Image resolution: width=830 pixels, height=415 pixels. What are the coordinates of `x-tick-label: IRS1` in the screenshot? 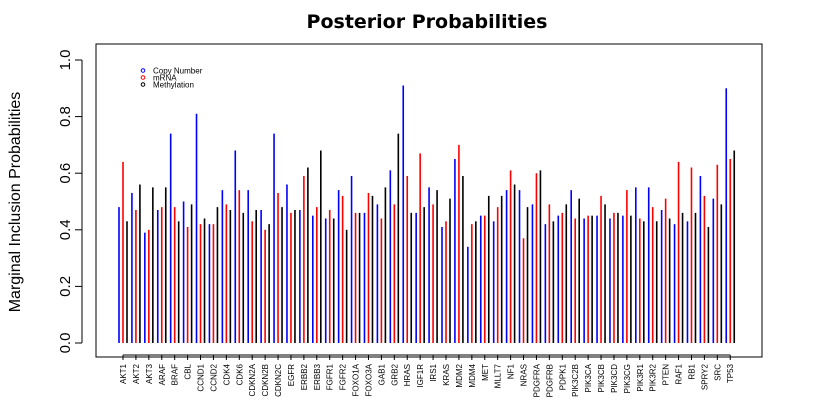 It's located at (433, 372).